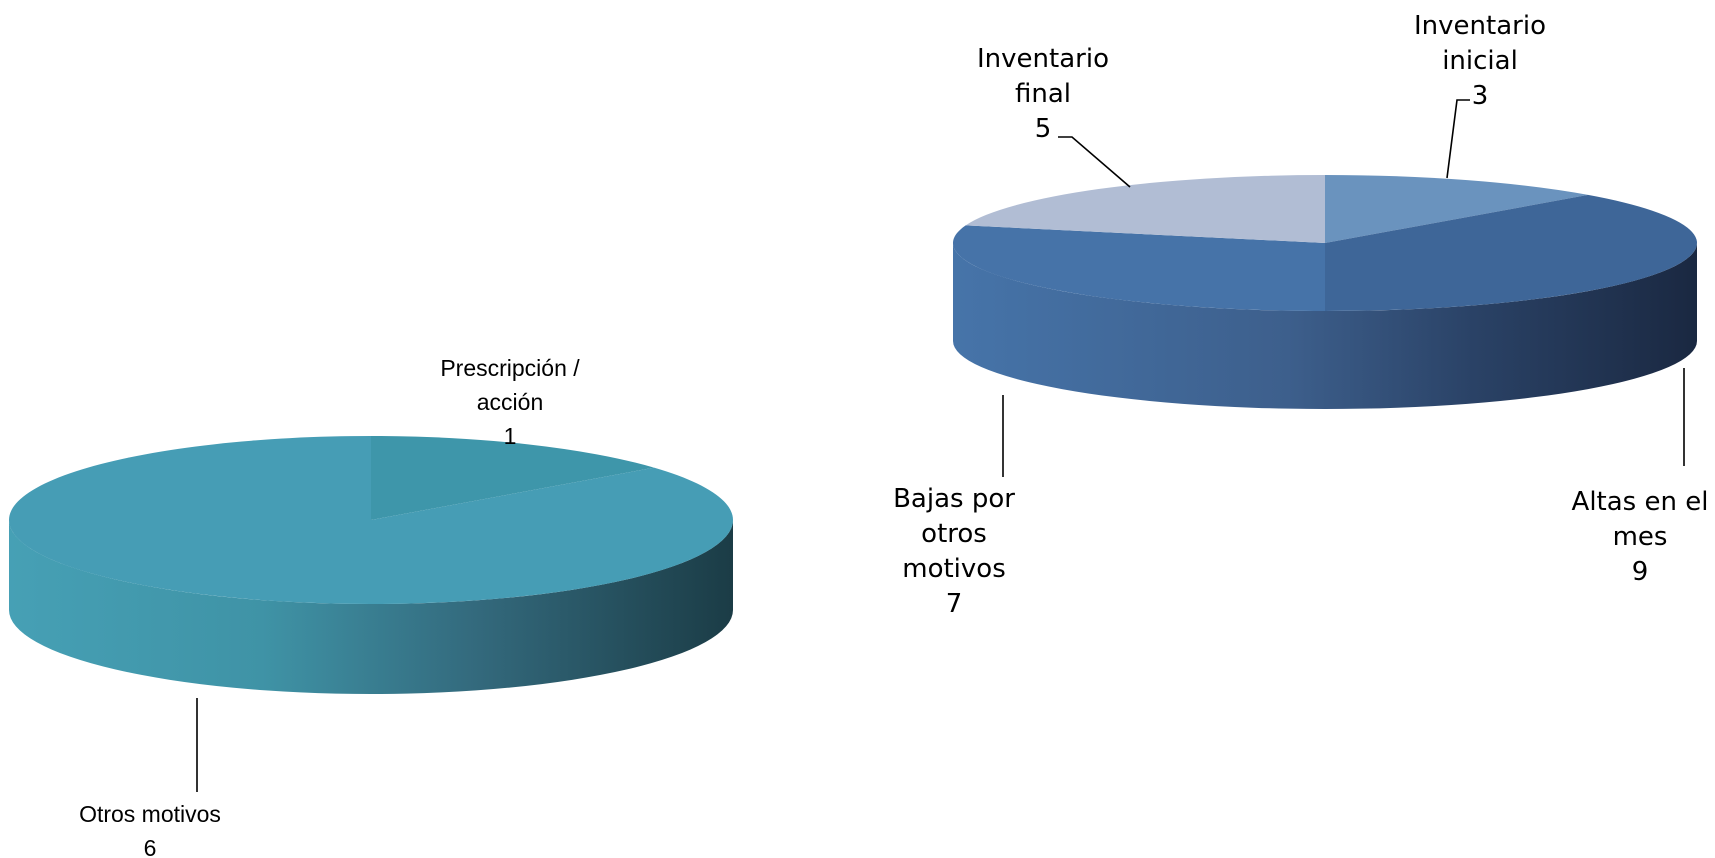  What do you see at coordinates (150, 829) in the screenshot?
I see `data-label-otros-motivos: Otros motivos 6` at bounding box center [150, 829].